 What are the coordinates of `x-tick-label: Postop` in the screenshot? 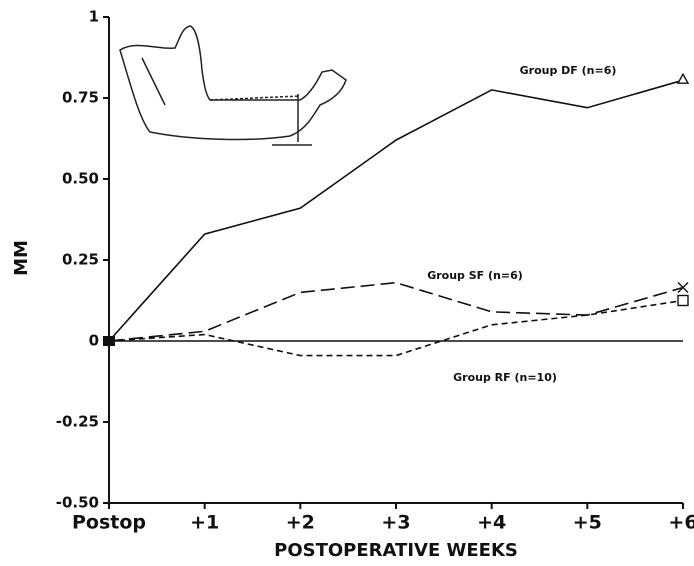 It's located at (109, 523).